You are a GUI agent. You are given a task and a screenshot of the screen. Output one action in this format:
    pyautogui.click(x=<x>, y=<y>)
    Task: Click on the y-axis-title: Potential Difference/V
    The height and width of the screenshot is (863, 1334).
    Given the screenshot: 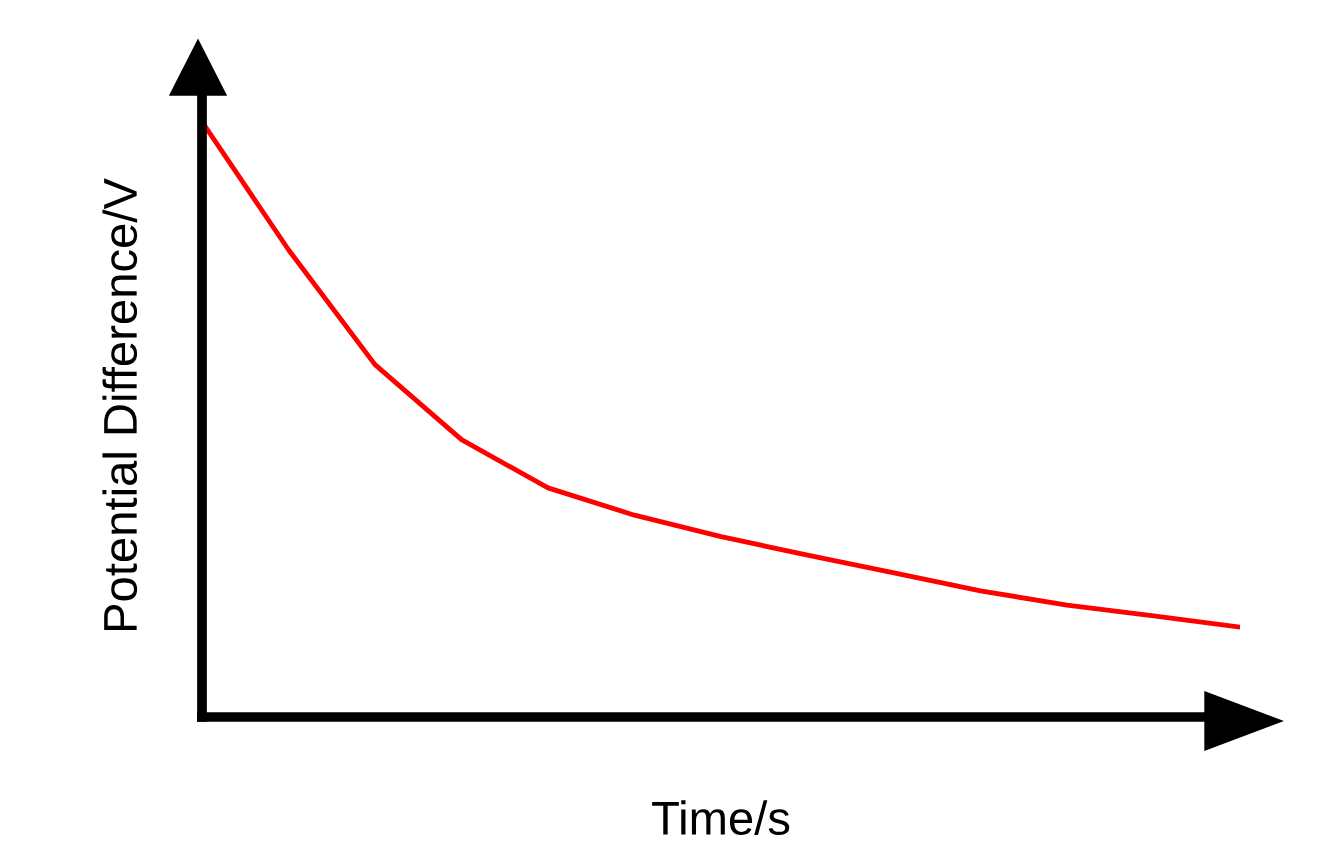 What is the action you would take?
    pyautogui.click(x=120, y=404)
    